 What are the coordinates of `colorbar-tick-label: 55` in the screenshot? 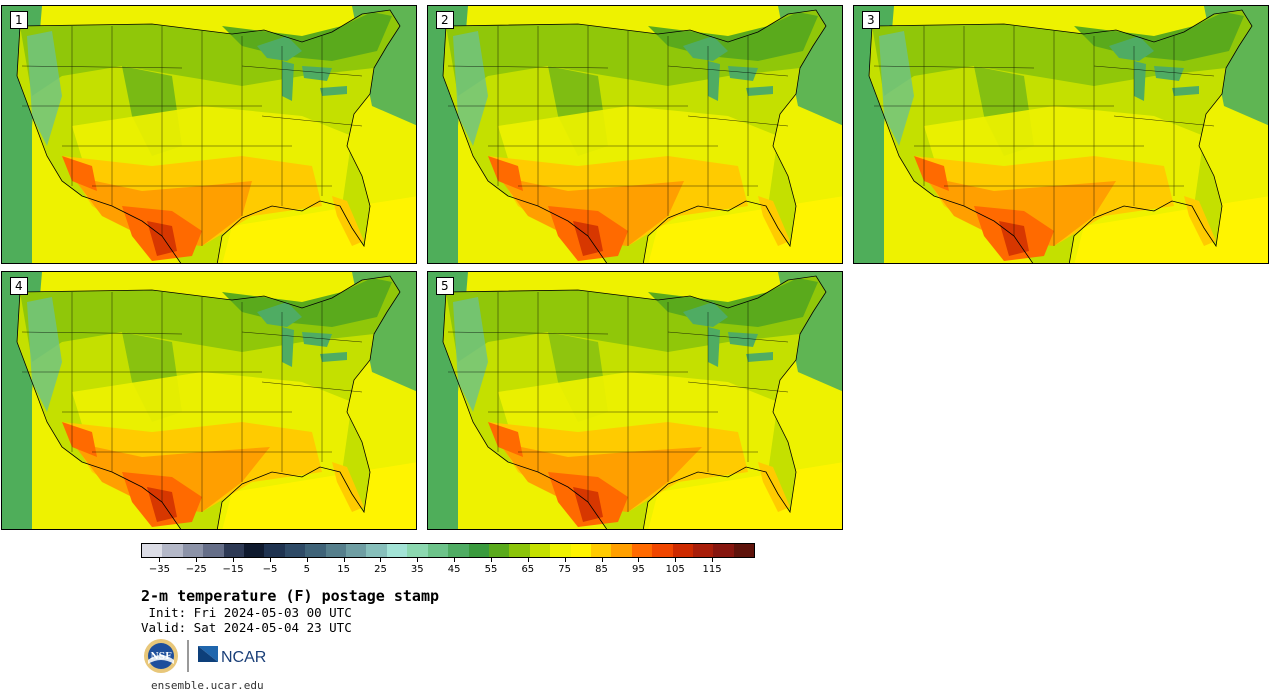 It's located at (491, 569).